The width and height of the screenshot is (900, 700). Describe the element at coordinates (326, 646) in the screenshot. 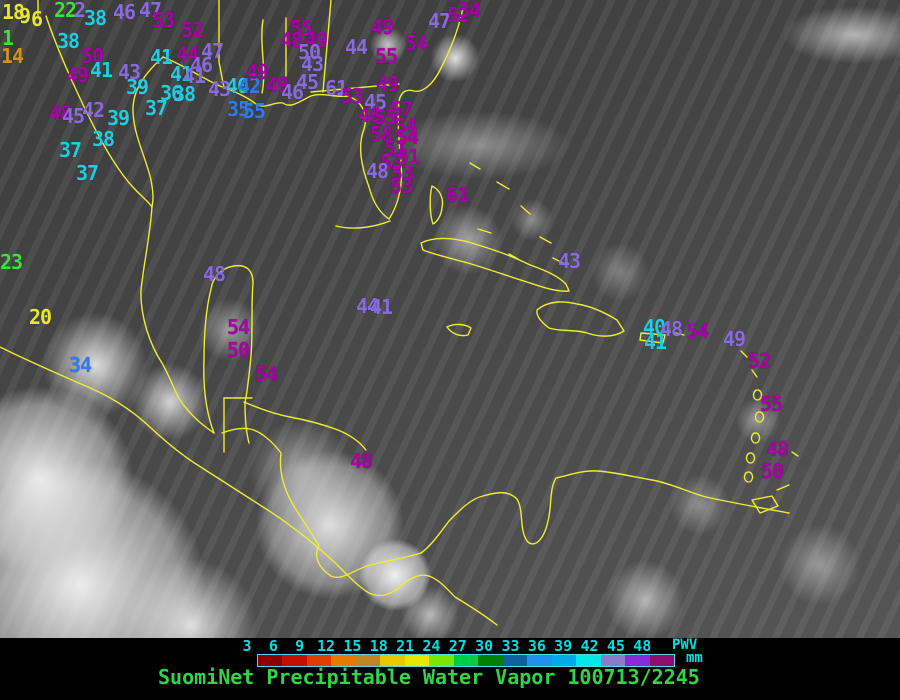

I see `tick-label: 12` at that location.